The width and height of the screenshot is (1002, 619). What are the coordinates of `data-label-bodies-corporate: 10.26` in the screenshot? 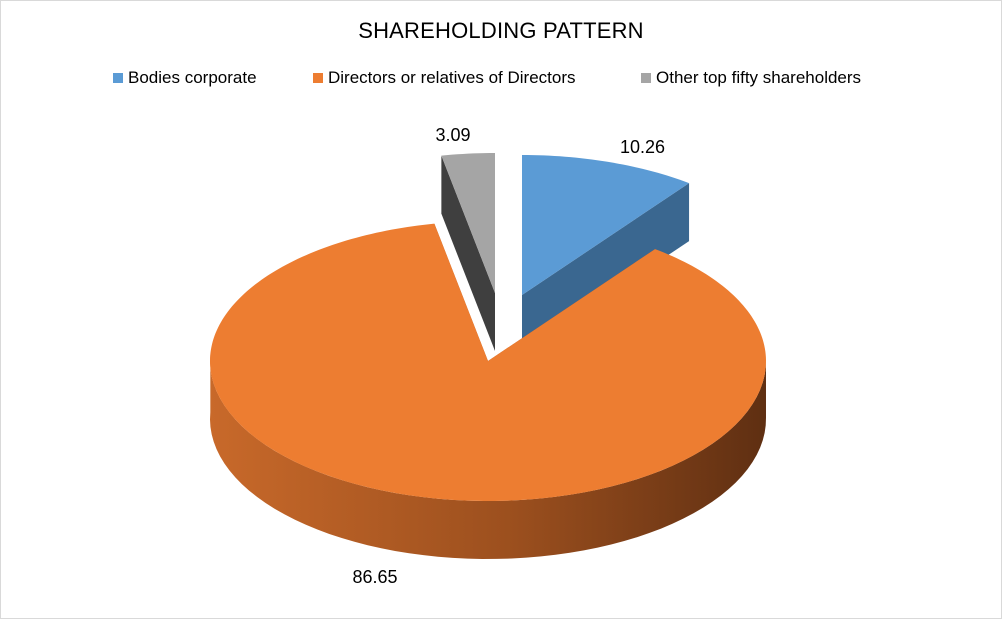 It's located at (642, 147).